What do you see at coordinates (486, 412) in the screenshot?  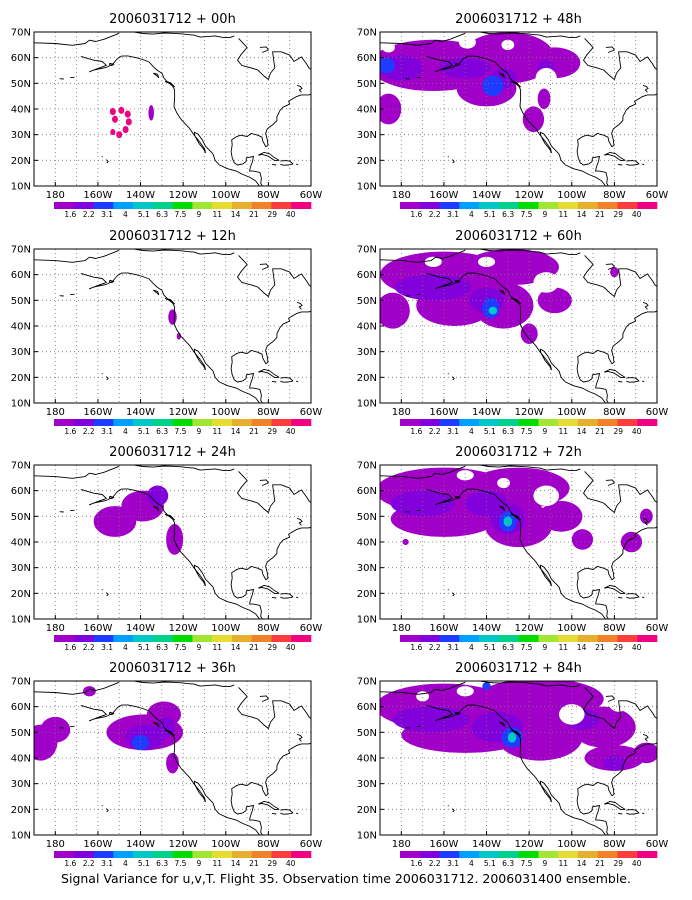 I see `lon-tick-label: 140W` at bounding box center [486, 412].